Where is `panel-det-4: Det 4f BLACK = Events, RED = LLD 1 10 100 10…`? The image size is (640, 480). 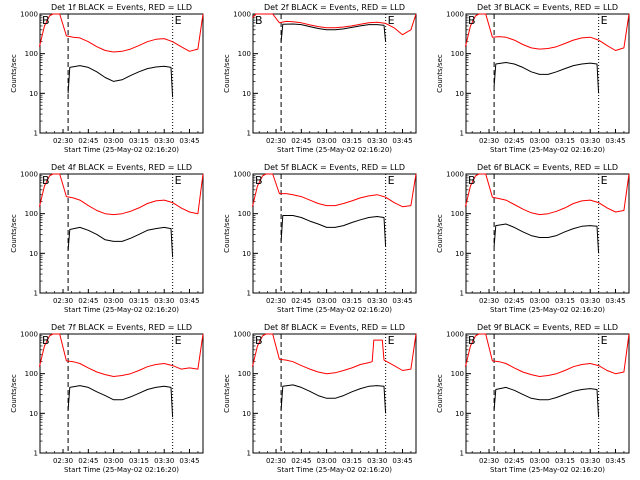
panel-det-4: Det 4f BLACK = Events, RED = LLD 1 10 100 10… is located at coordinates (107, 238).